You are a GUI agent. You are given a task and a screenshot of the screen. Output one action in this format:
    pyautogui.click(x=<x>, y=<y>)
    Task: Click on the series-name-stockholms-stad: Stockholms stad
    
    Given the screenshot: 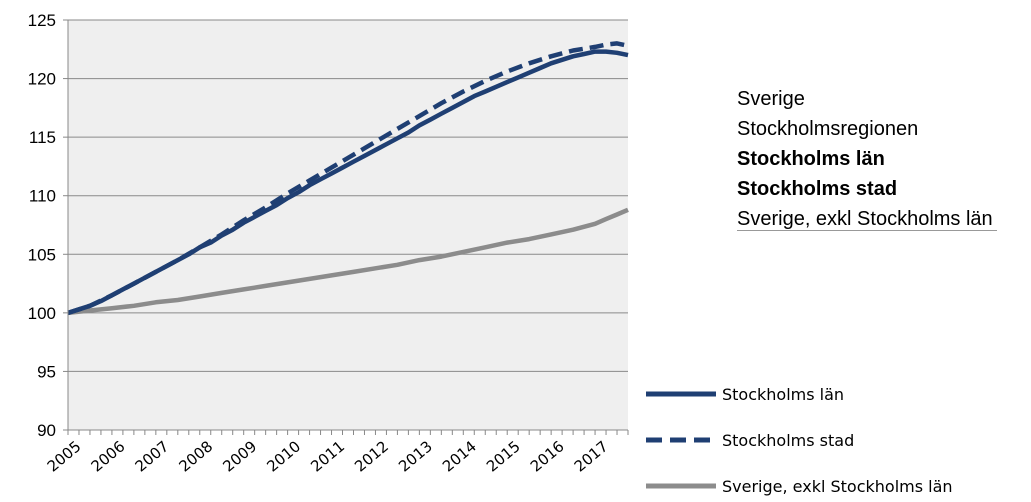 What is the action you would take?
    pyautogui.click(x=817, y=189)
    